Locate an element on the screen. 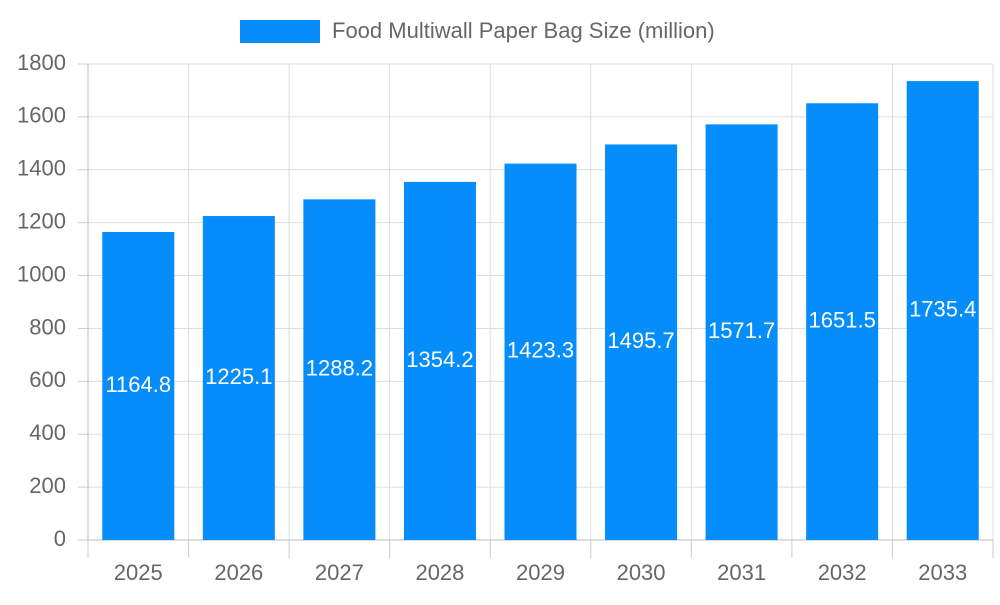 Image resolution: width=1000 pixels, height=605 pixels. data-label: 1495.7 is located at coordinates (640, 340).